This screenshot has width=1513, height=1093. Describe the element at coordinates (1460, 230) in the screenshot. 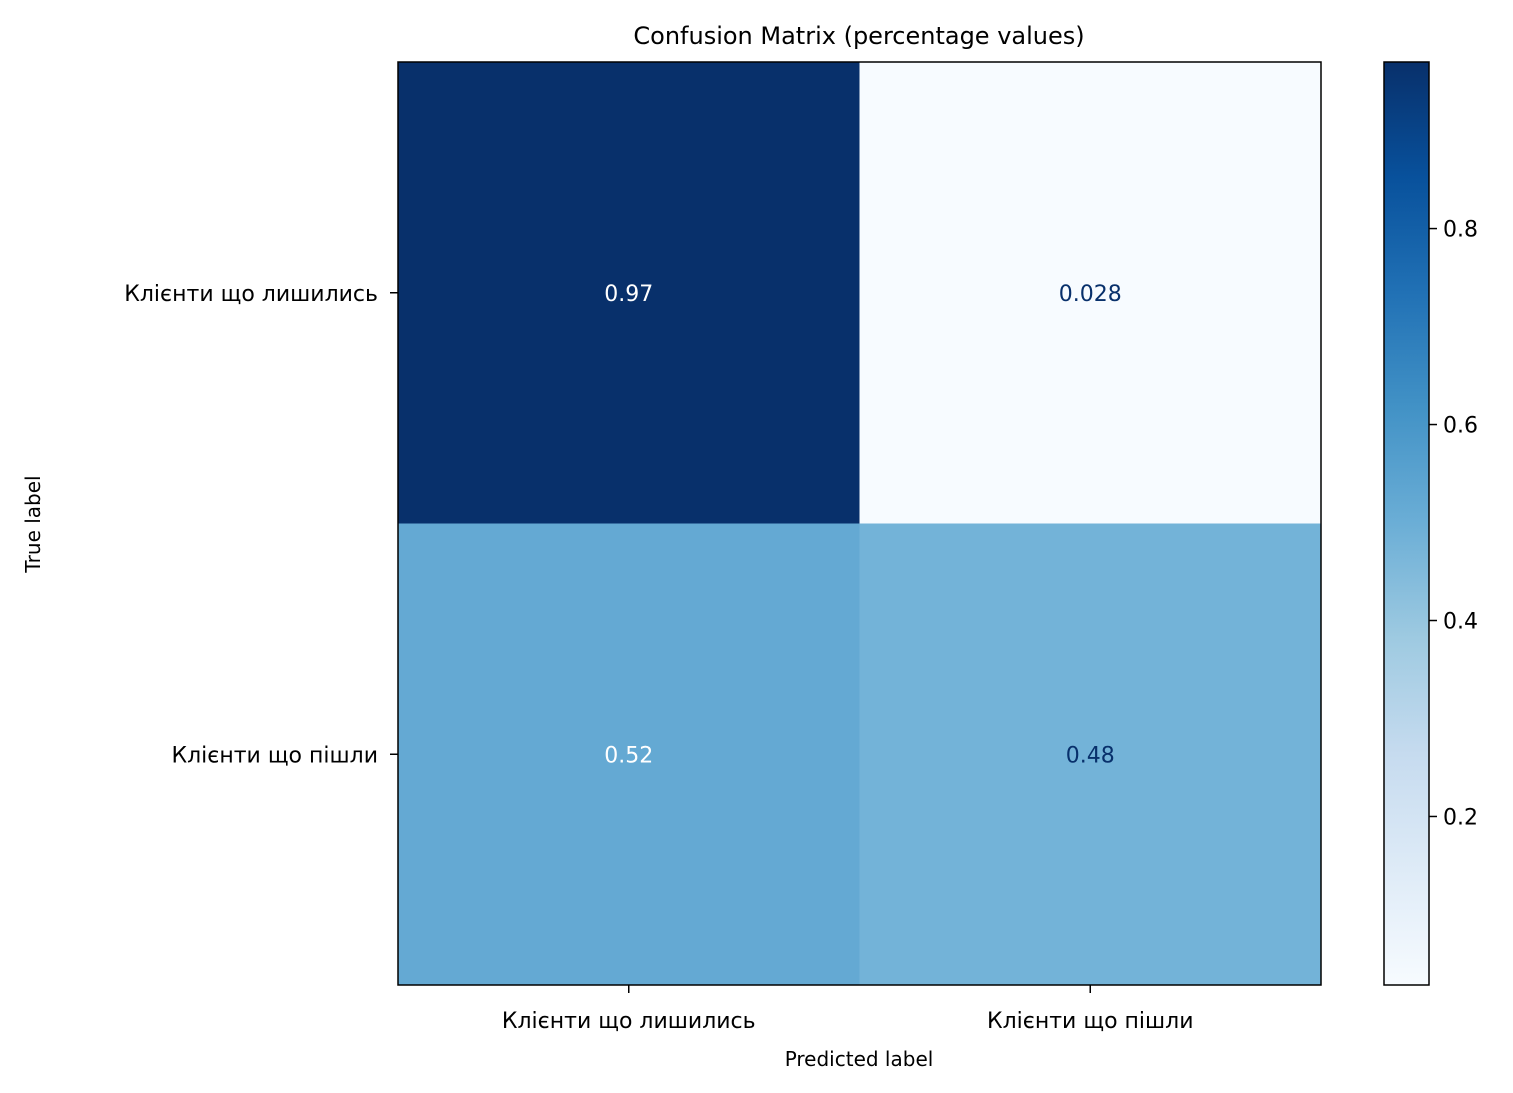

I see `colorbar-tick-label: 0.8` at that location.